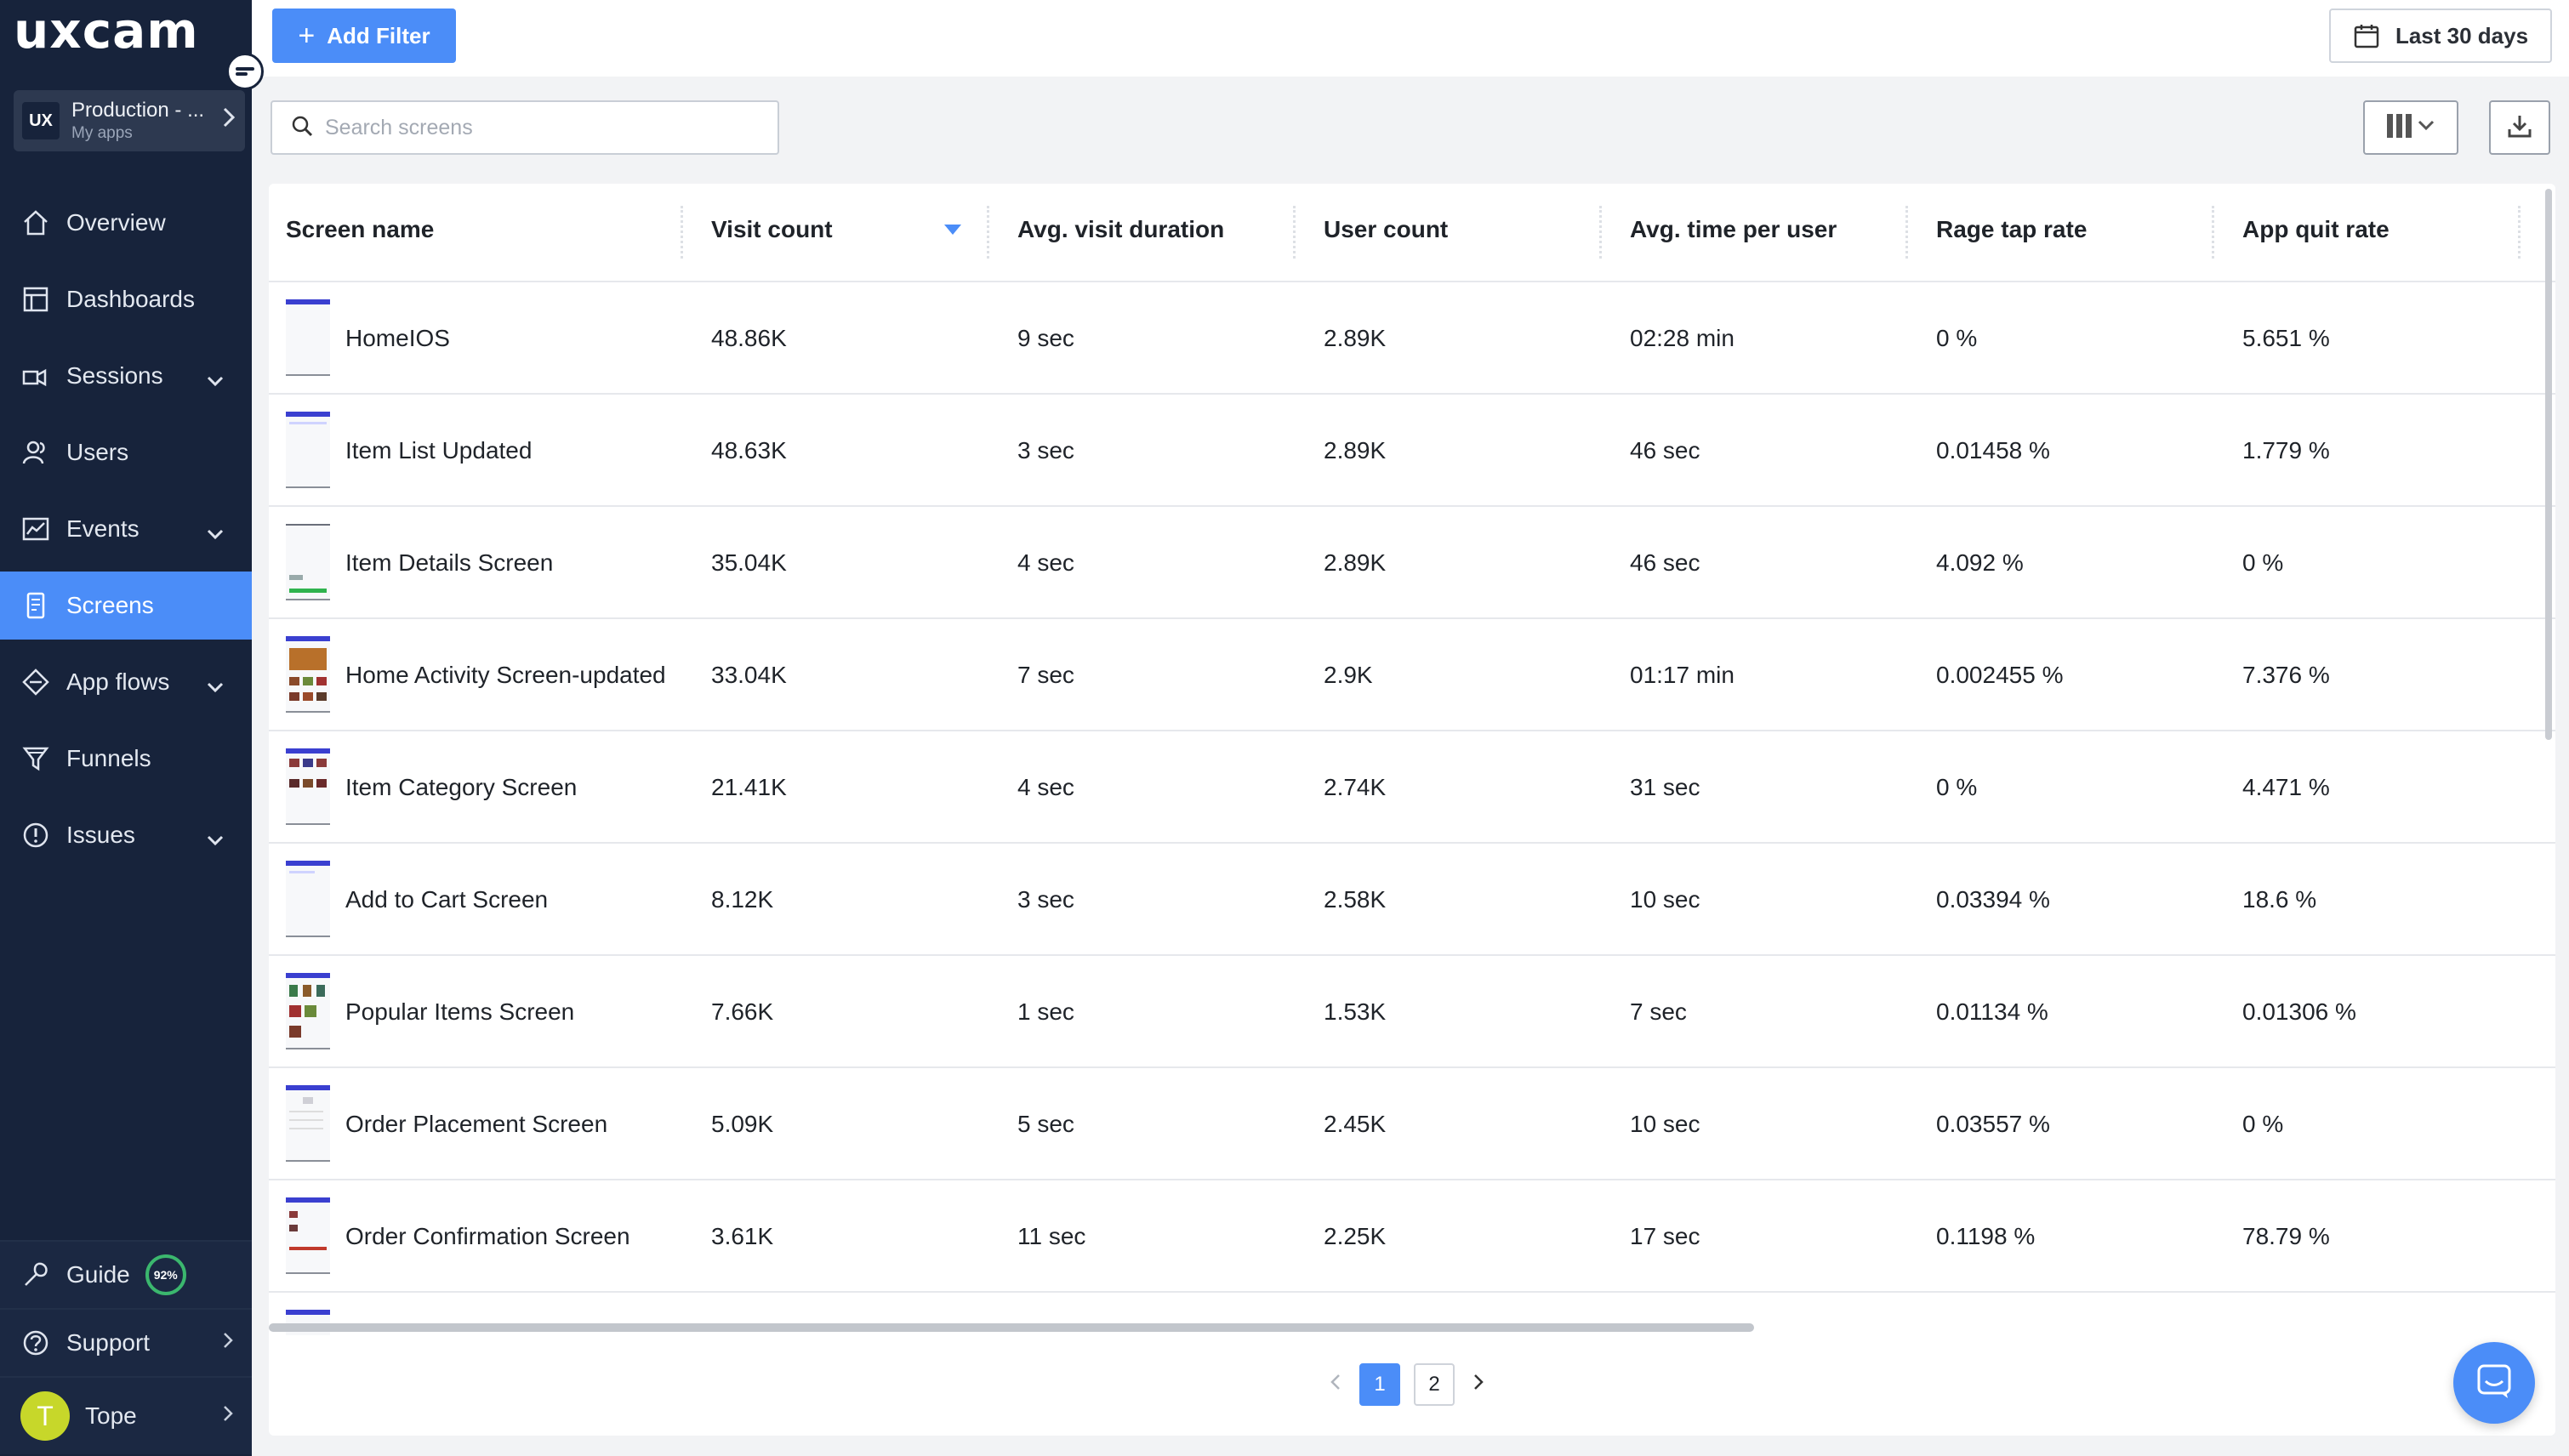  Describe the element at coordinates (2316, 229) in the screenshot. I see `column-header-app-quit-rate: App quit rate` at that location.